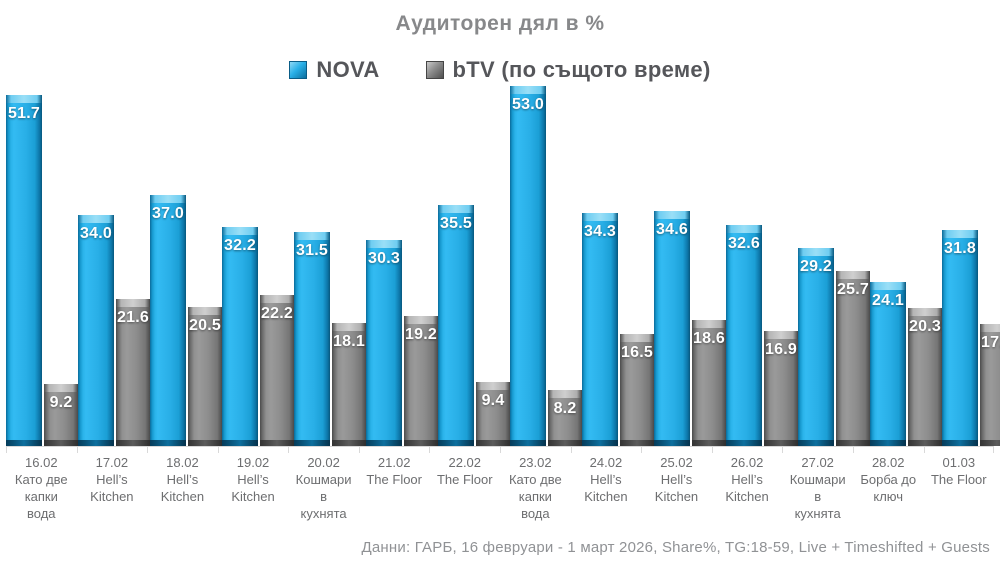  Describe the element at coordinates (990, 385) in the screenshot. I see `btv-bar-01.03: 17.9` at that location.